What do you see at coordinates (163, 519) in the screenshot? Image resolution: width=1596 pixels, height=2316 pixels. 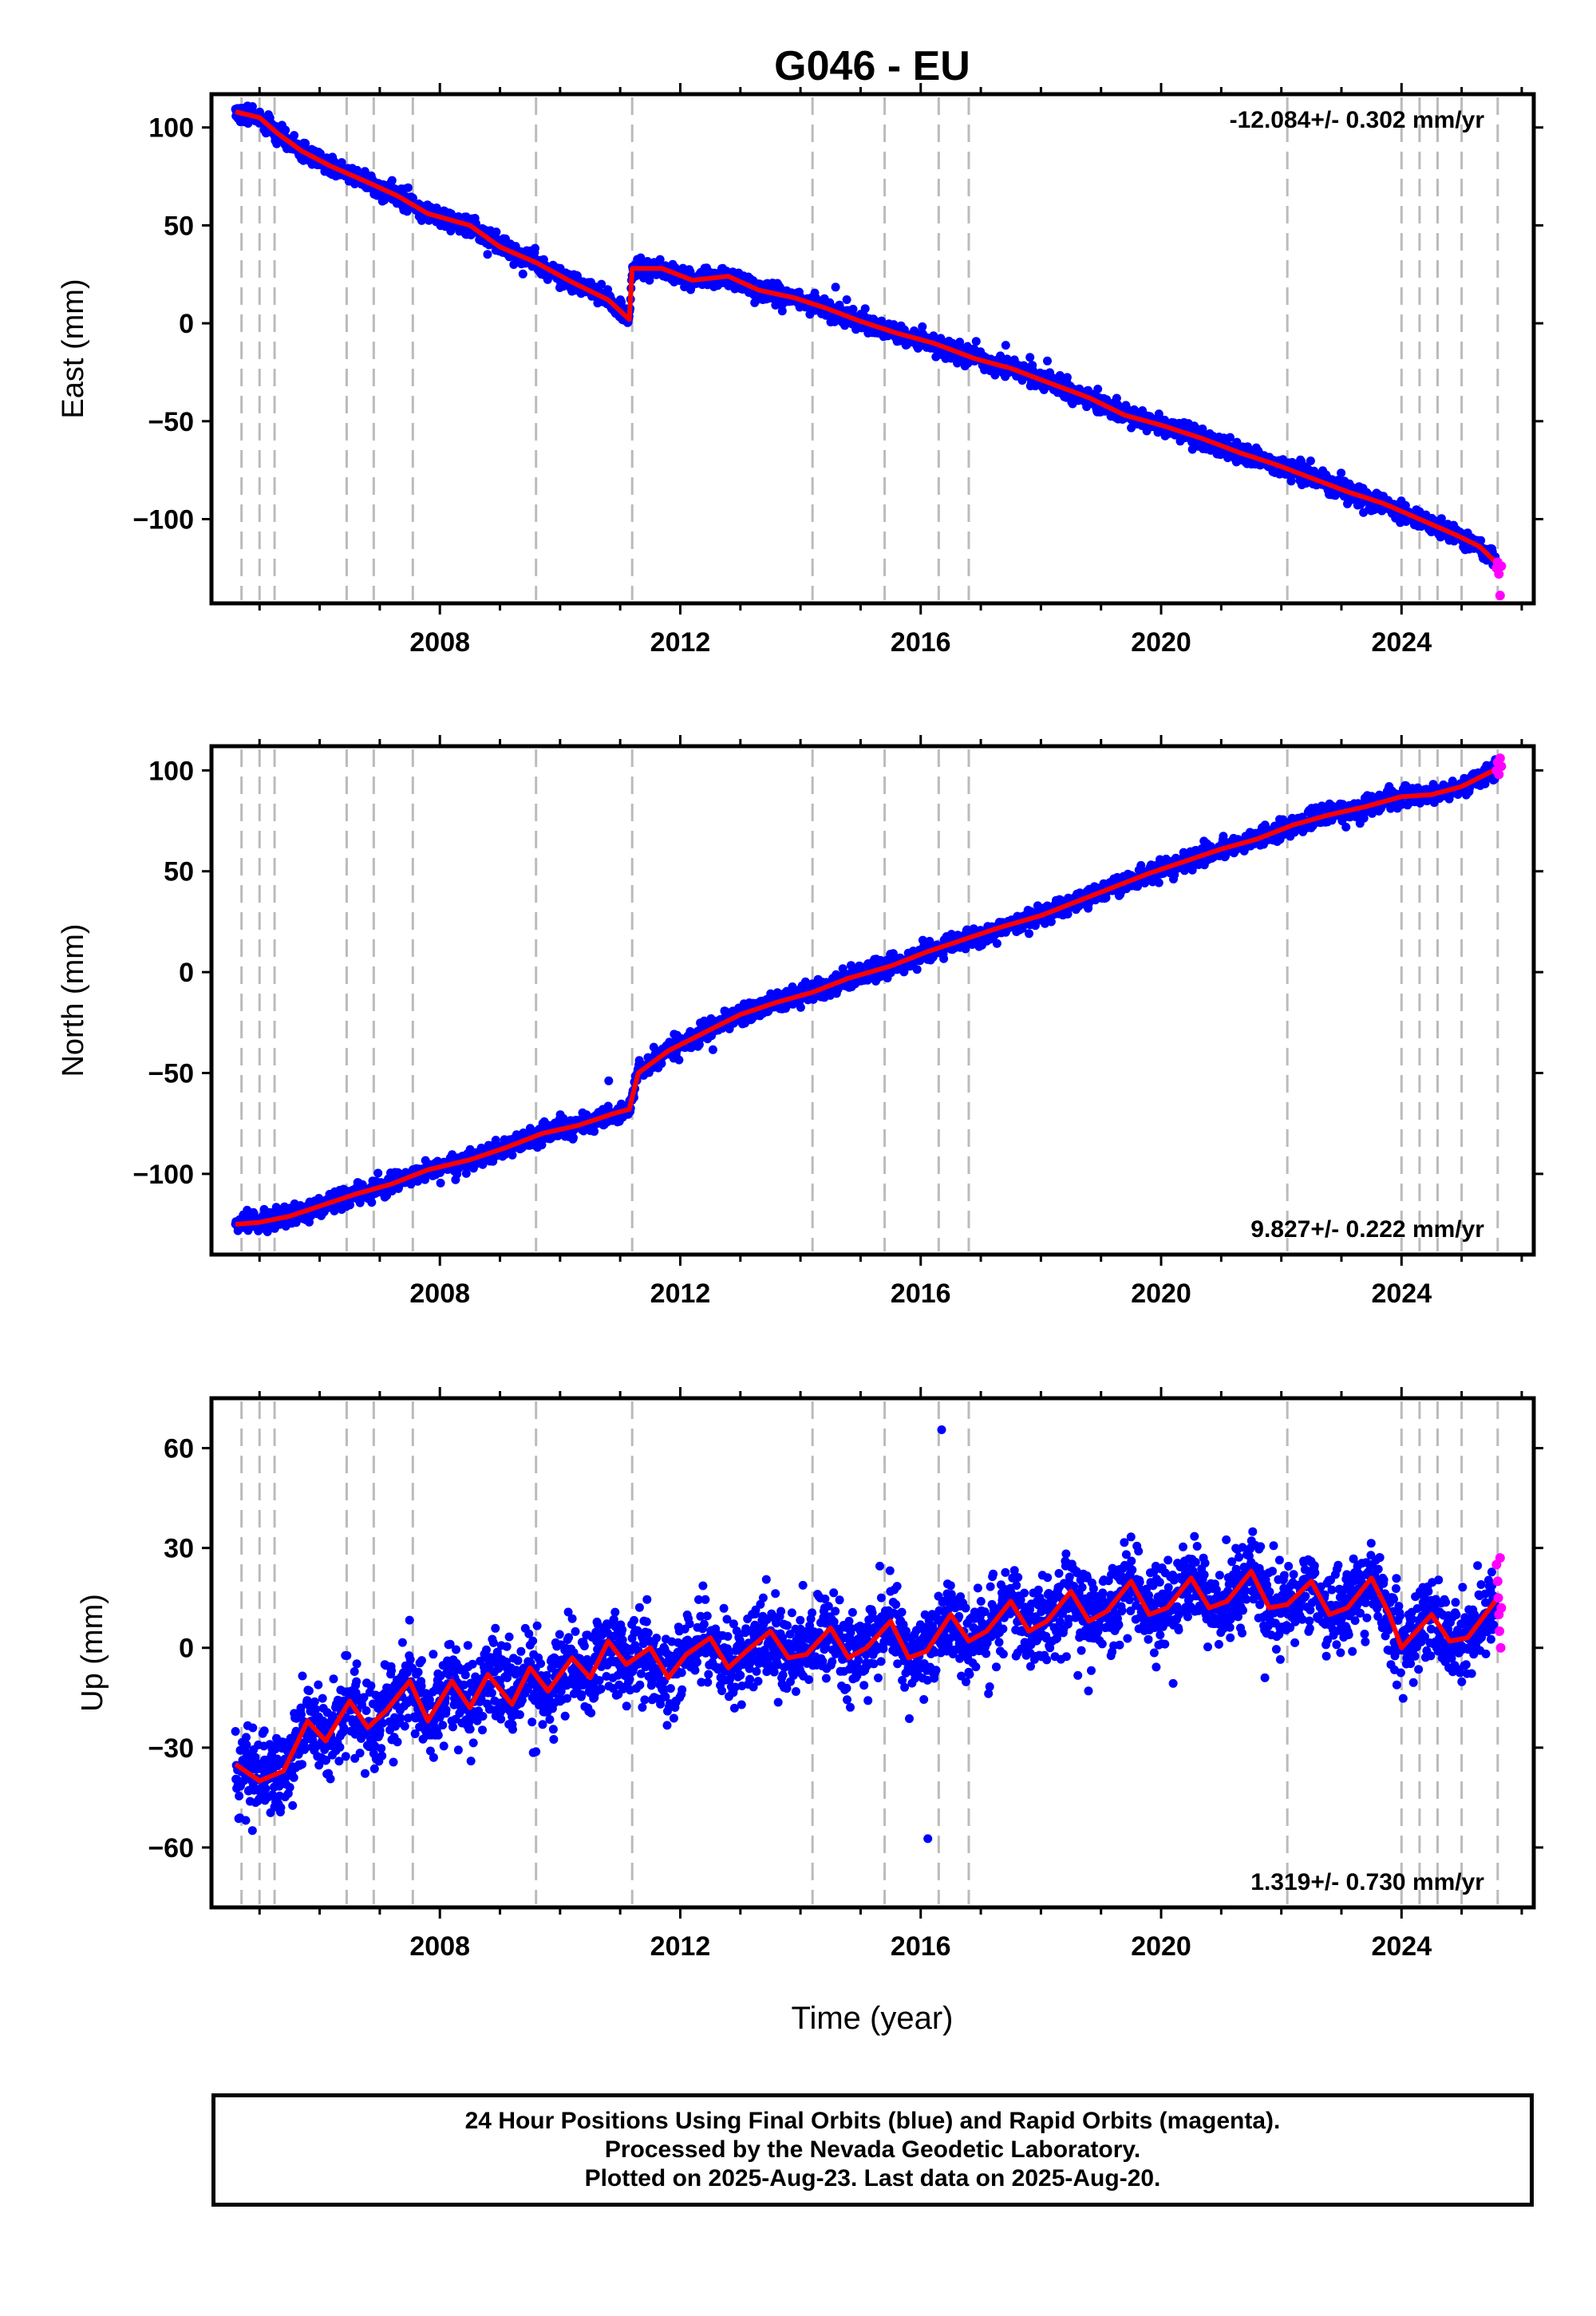 I see `y-tick-label-east: −100` at bounding box center [163, 519].